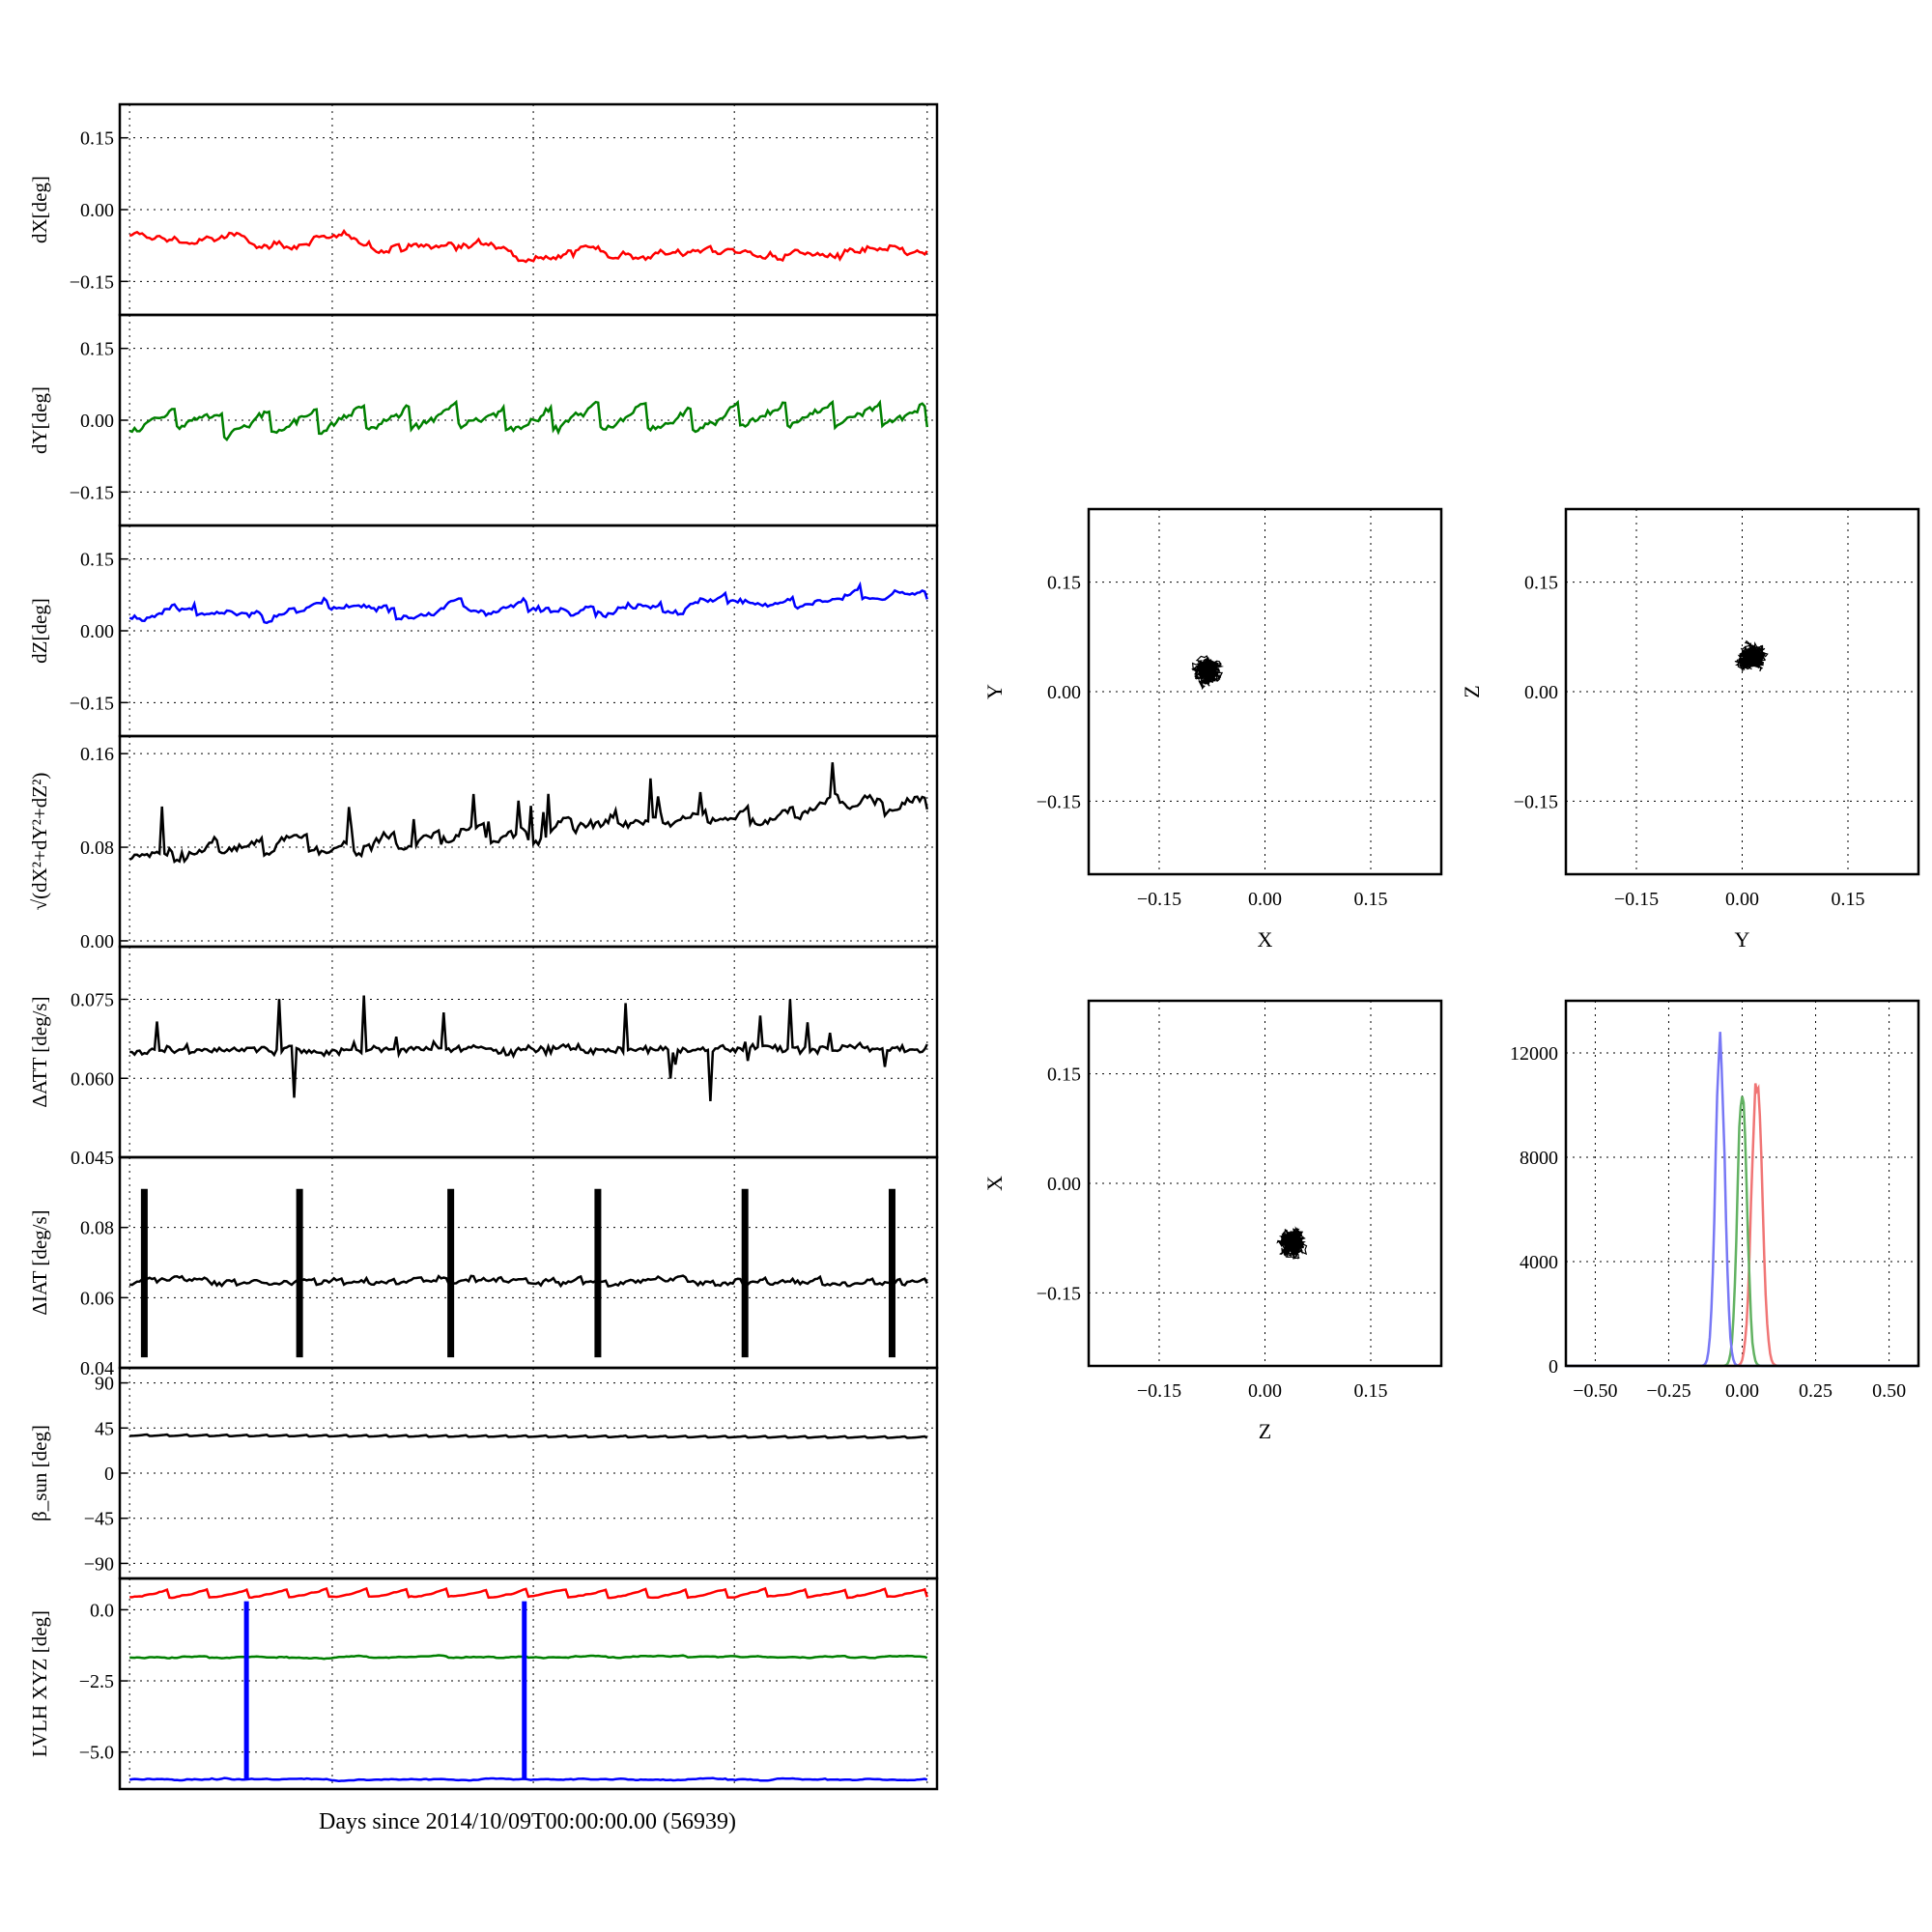 The height and width of the screenshot is (1932, 1932). I want to click on panel-dIAT-ylabel: ΔIAT [deg/s], so click(39, 1262).